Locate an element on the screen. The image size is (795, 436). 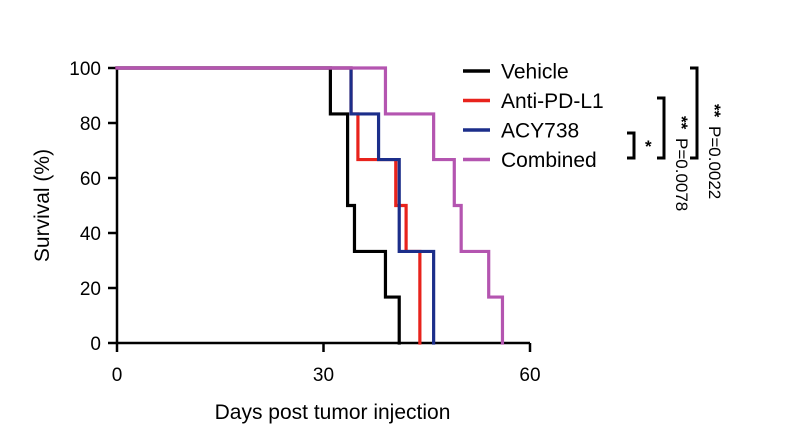
y-tick-label: 100 is located at coordinates (85, 69).